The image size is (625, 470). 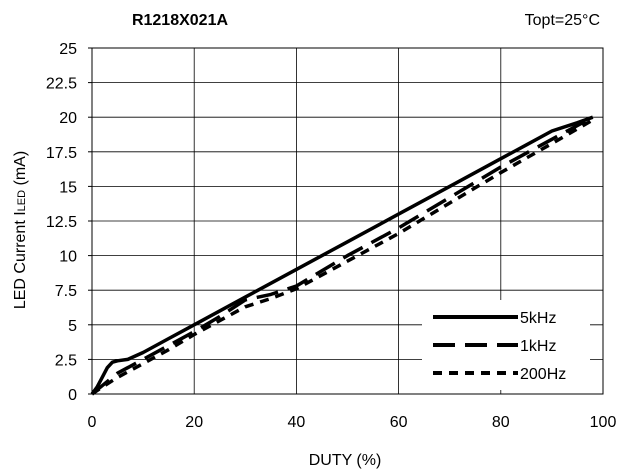 I want to click on x-tick-label: 80, so click(x=501, y=422).